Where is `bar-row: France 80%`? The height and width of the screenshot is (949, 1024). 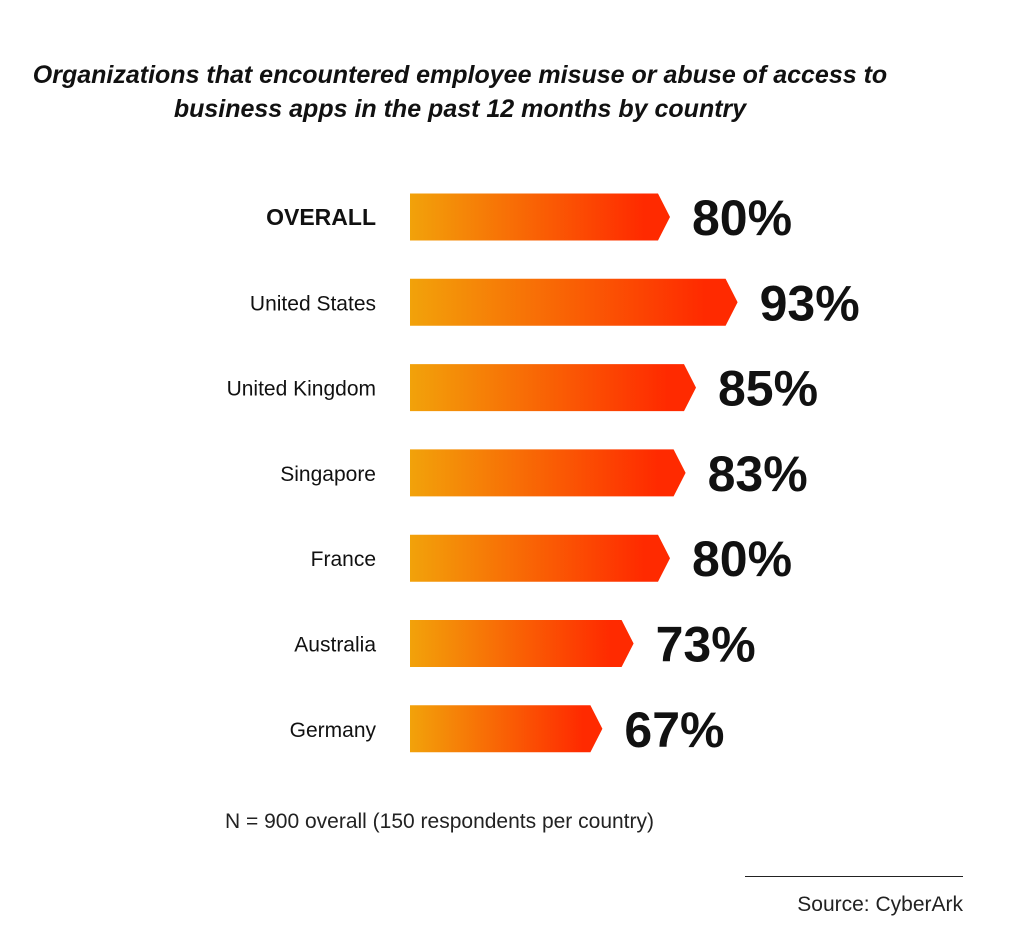 bar-row: France 80% is located at coordinates (551, 559).